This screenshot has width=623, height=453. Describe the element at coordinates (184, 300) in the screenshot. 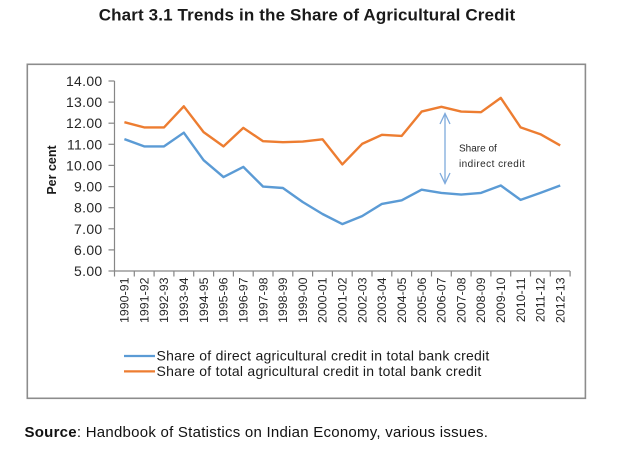

I see `svg-text: 1993-94` at that location.